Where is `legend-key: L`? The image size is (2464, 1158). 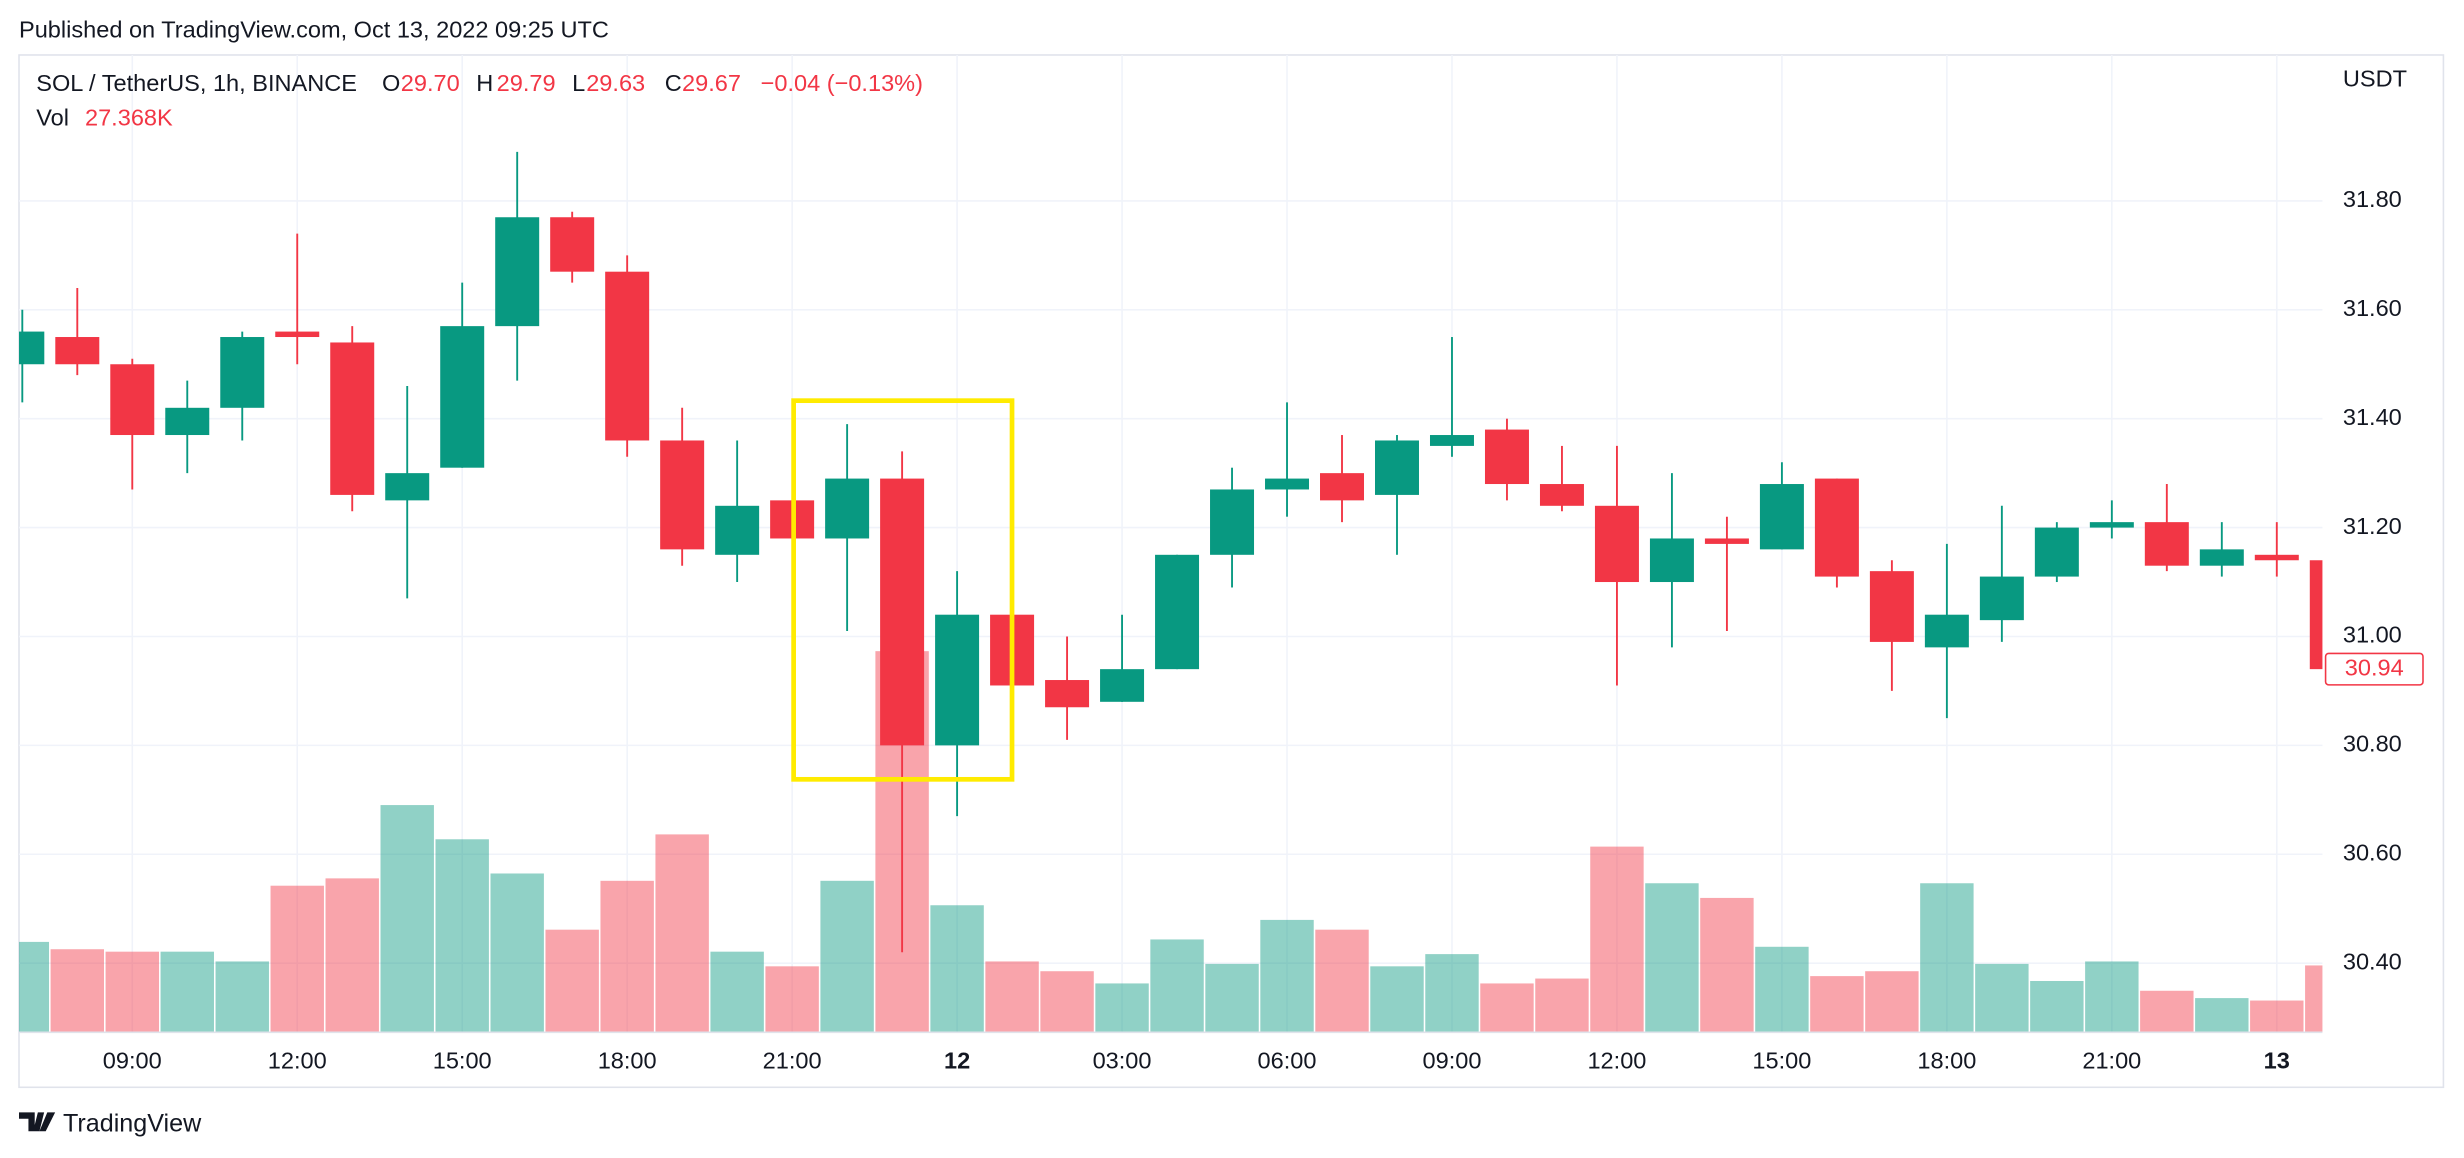 legend-key: L is located at coordinates (578, 83).